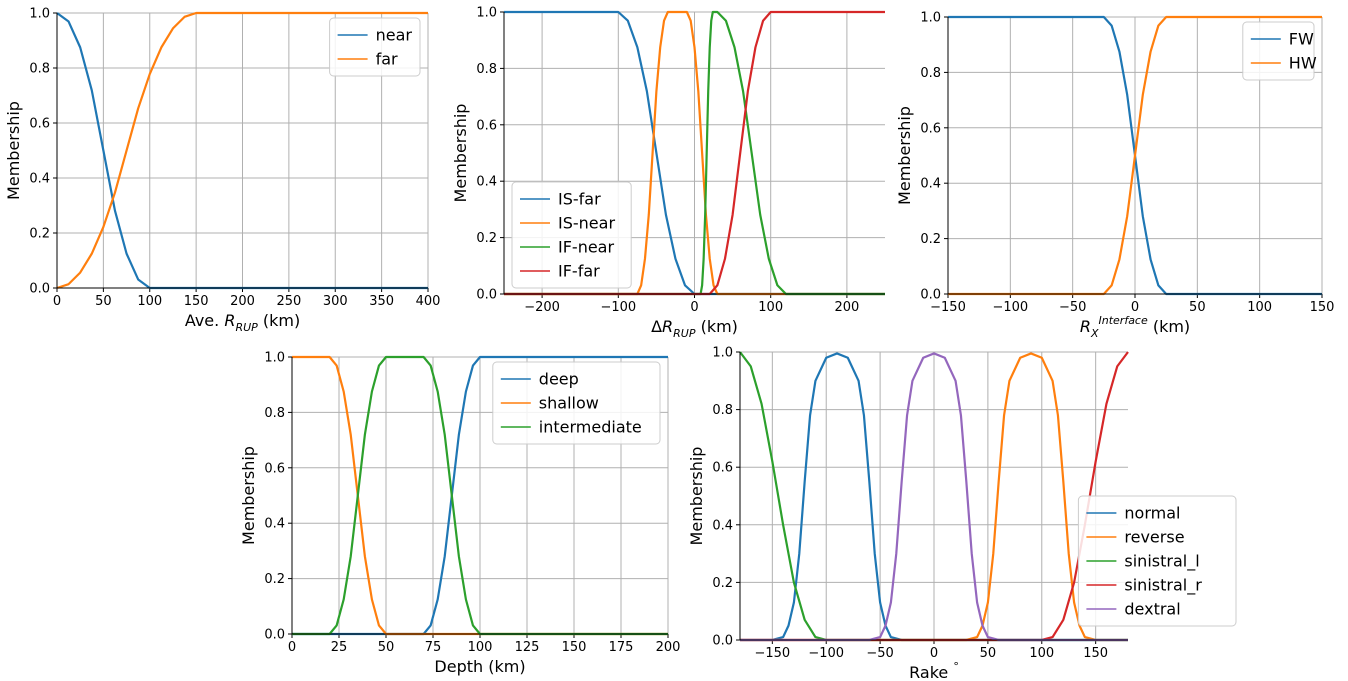 Image resolution: width=1348 pixels, height=681 pixels. Describe the element at coordinates (684, 333) in the screenshot. I see `axis-label-part: RUP` at that location.